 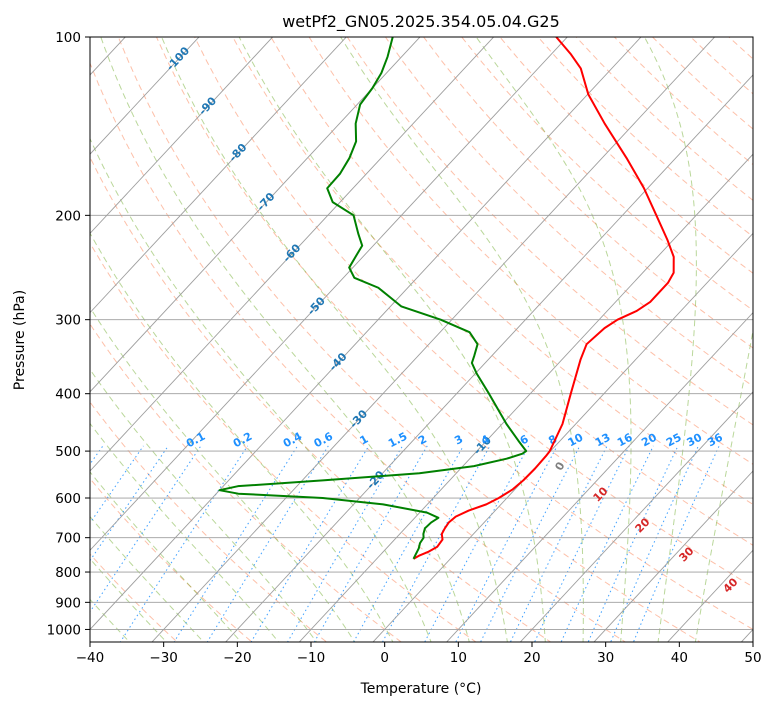 I want to click on y-axis-label: Pressure (hPa), so click(x=20, y=340).